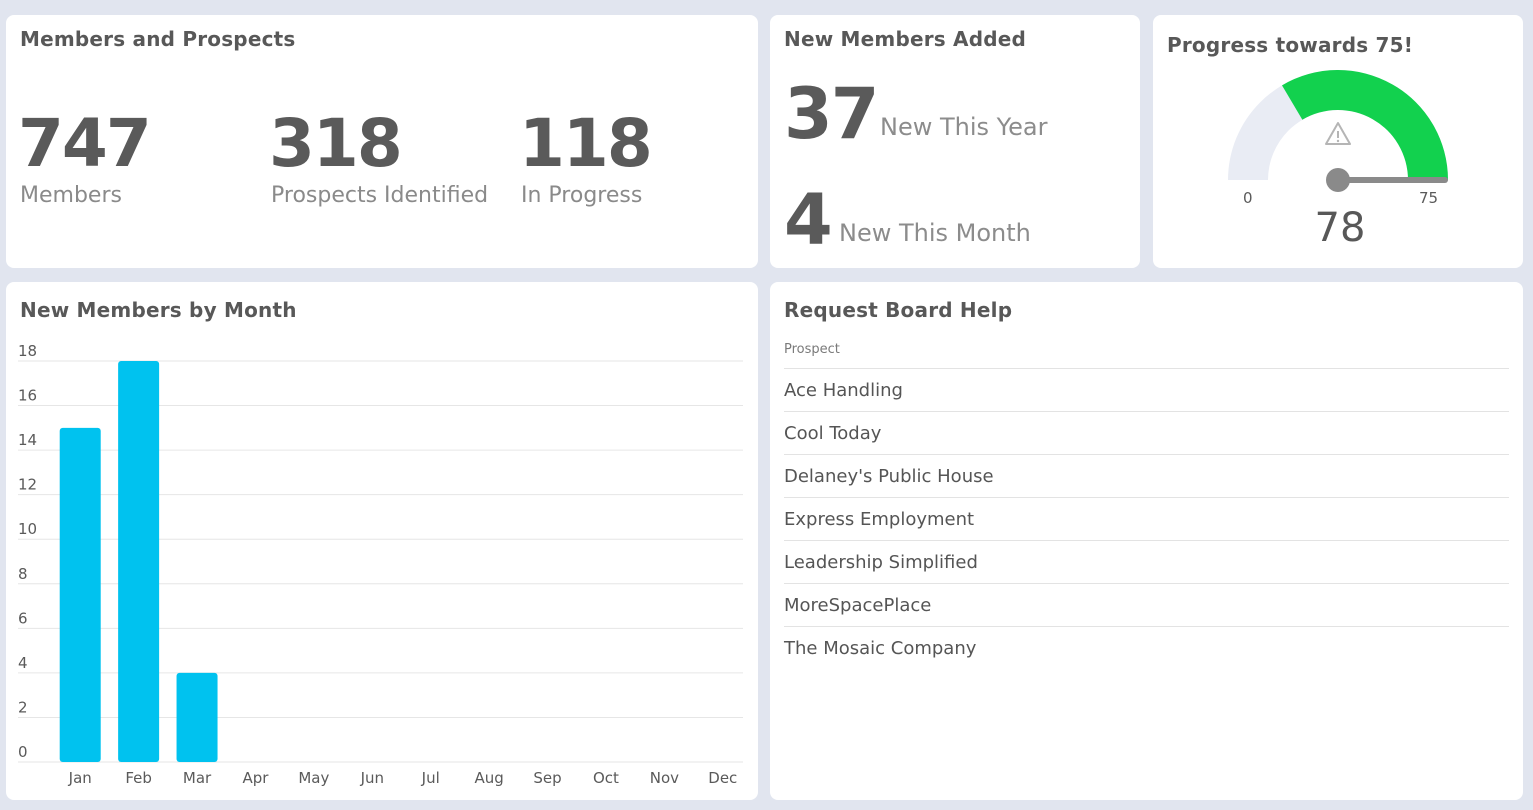  Describe the element at coordinates (664, 778) in the screenshot. I see `x-tick-label: Nov` at that location.